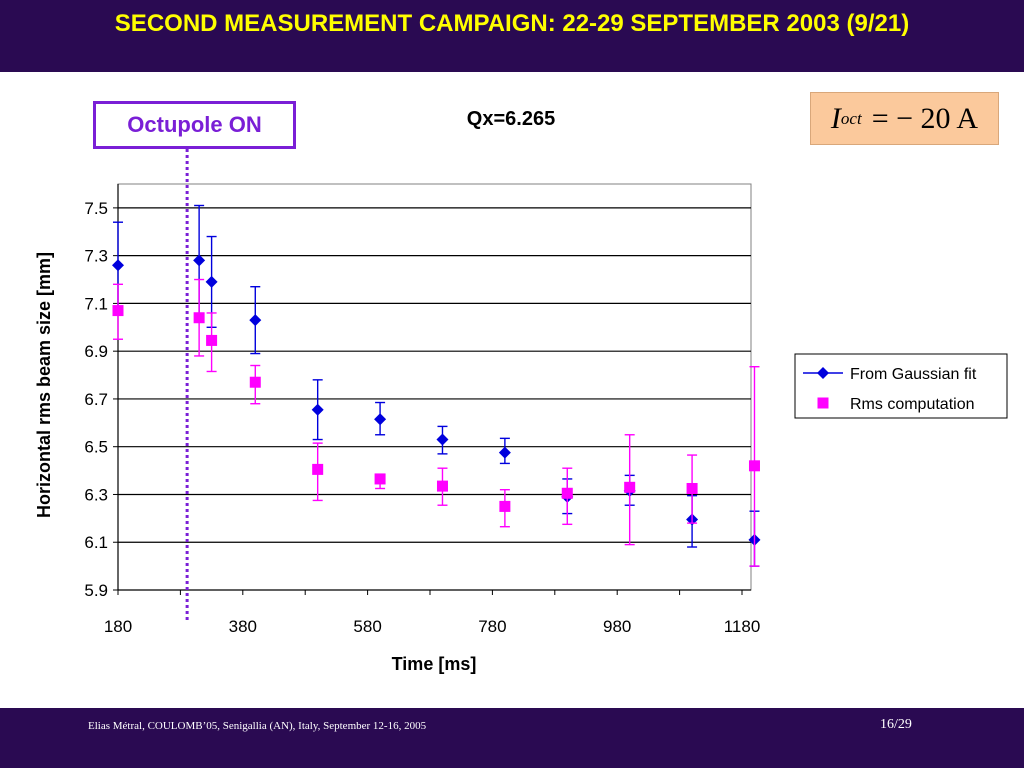  I want to click on footer-bar, so click(512, 738).